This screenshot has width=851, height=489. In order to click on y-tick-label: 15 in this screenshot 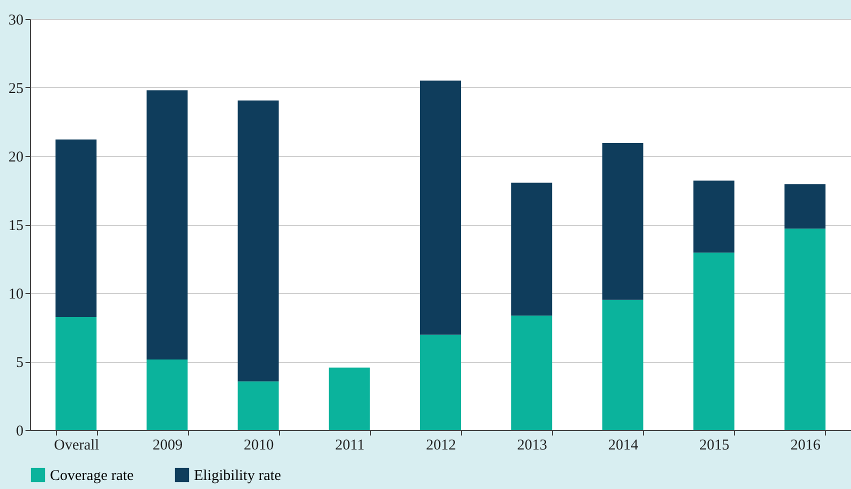, I will do `click(16, 226)`.